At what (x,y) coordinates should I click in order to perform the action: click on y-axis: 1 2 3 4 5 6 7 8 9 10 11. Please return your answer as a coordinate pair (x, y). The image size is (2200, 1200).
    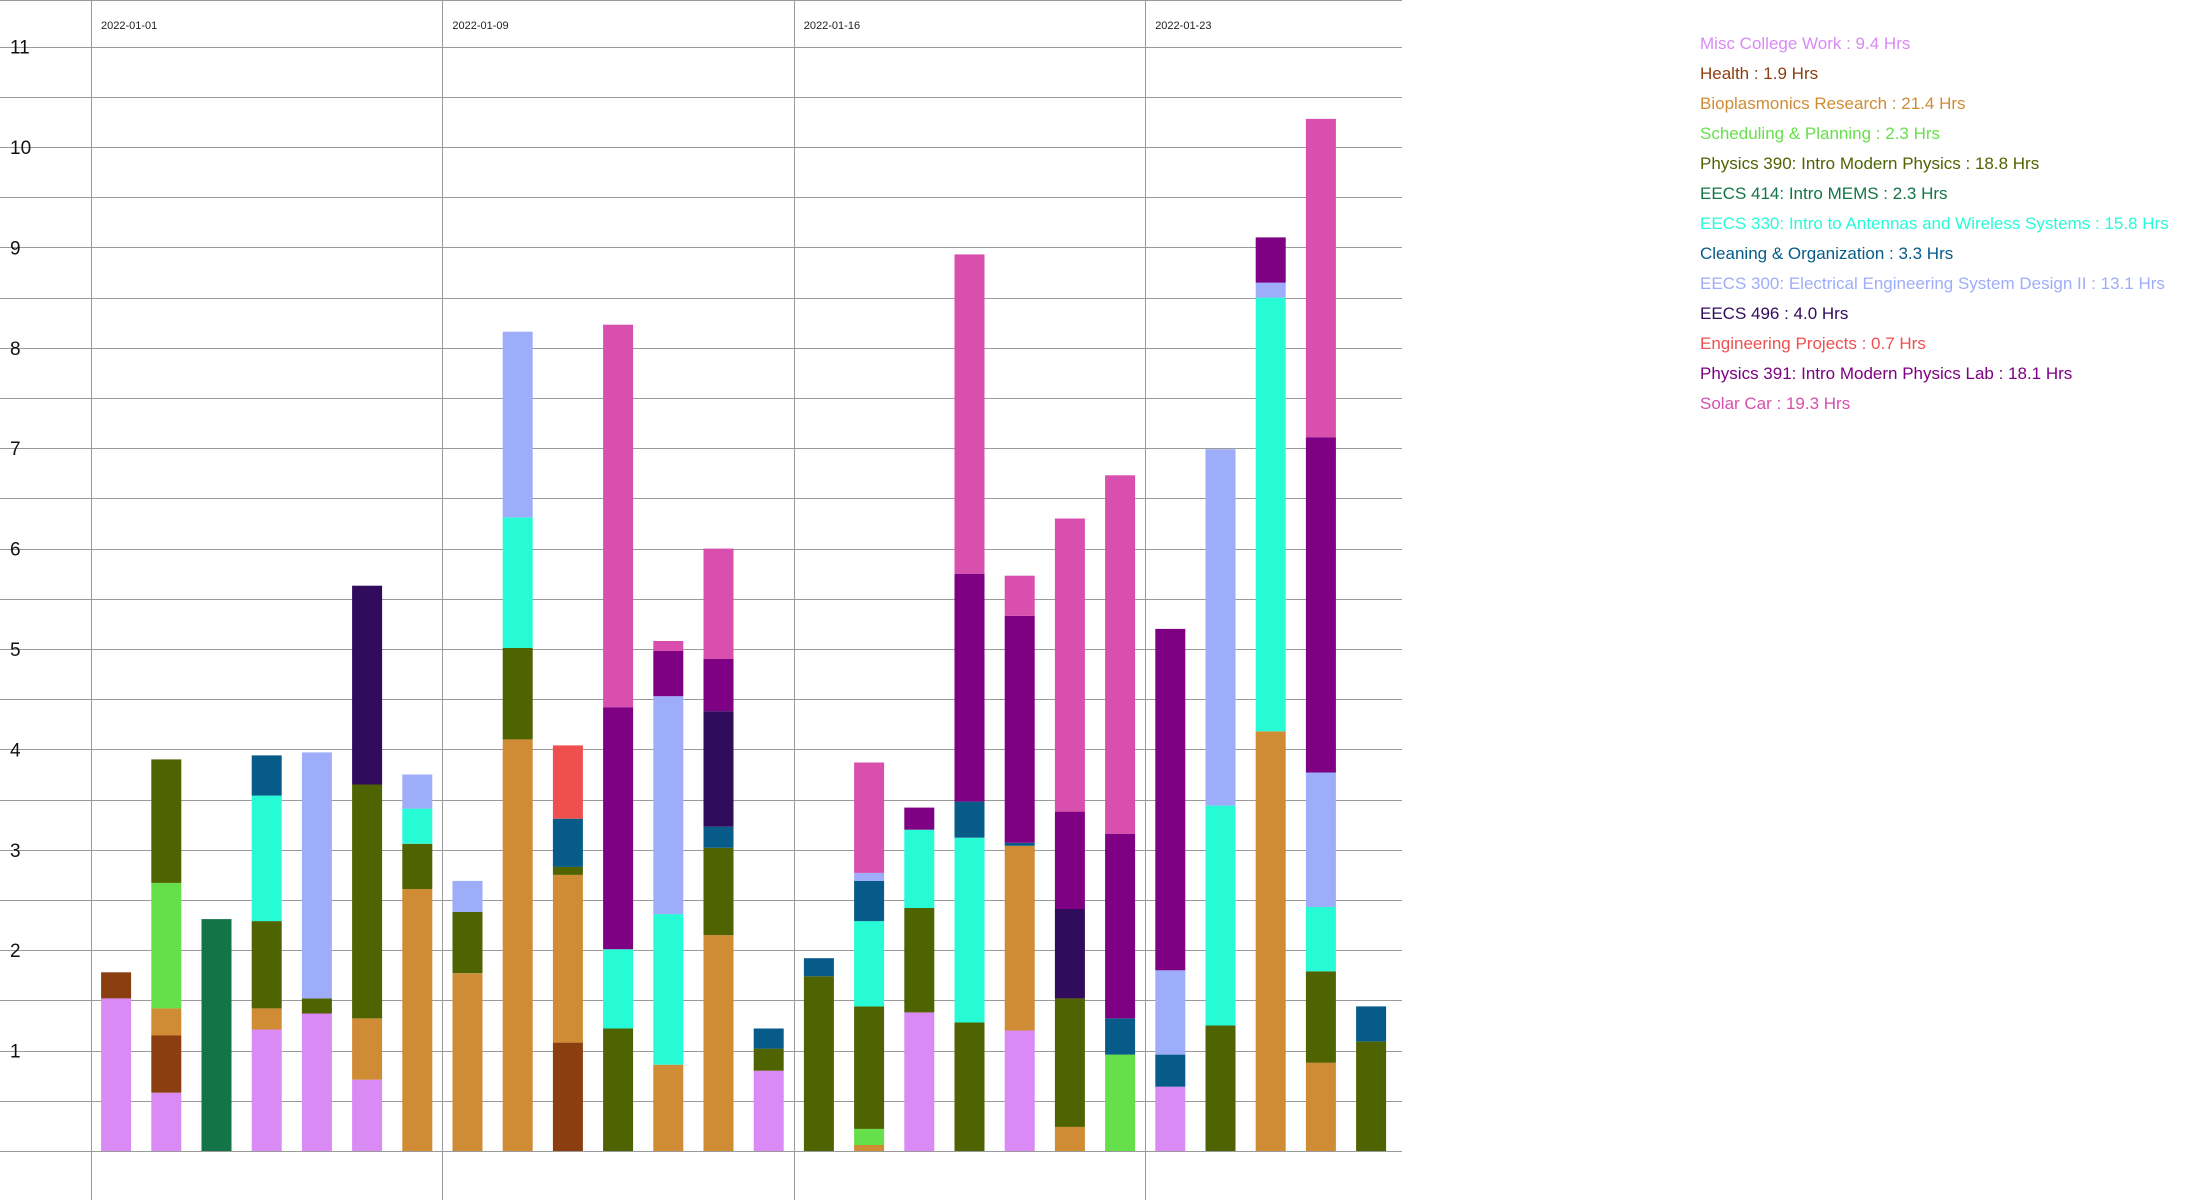
    Looking at the image, I should click on (20, 550).